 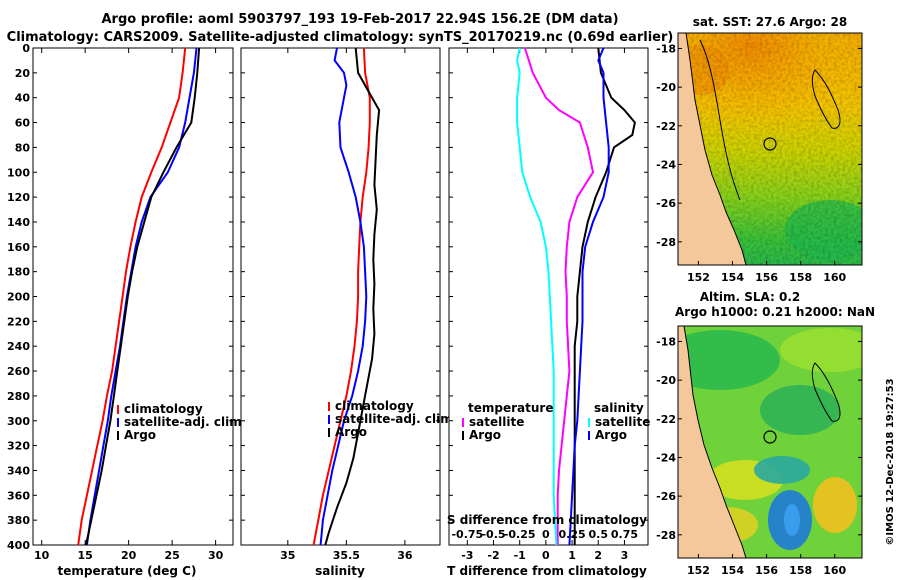 I want to click on difference-s-axis-label: S difference from climatology, so click(x=547, y=520).